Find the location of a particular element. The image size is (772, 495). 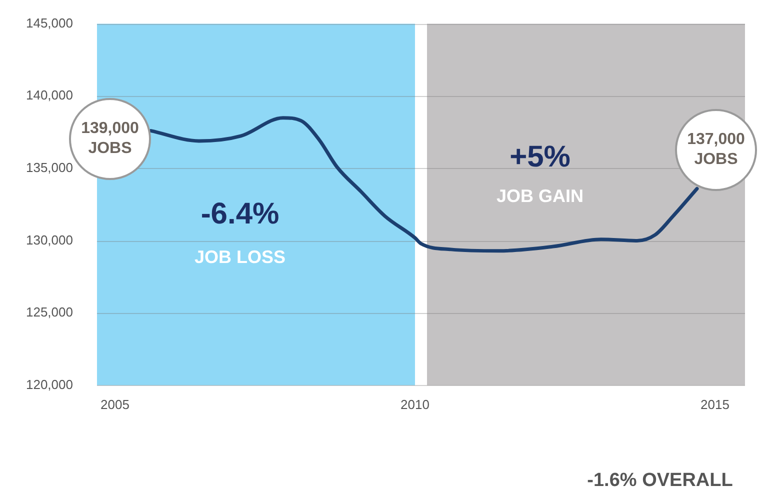

y-tick-label: 145,000 is located at coordinates (49, 22).